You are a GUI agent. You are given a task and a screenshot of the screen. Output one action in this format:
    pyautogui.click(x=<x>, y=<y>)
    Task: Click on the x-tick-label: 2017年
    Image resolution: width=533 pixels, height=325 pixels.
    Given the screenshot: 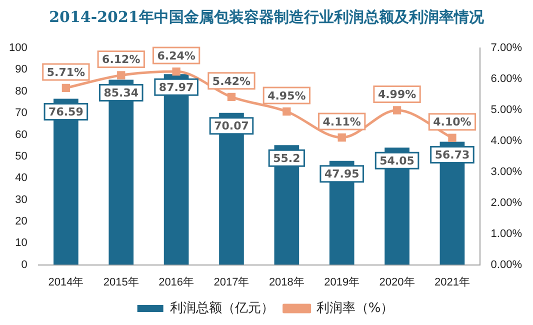 What is the action you would take?
    pyautogui.click(x=232, y=282)
    